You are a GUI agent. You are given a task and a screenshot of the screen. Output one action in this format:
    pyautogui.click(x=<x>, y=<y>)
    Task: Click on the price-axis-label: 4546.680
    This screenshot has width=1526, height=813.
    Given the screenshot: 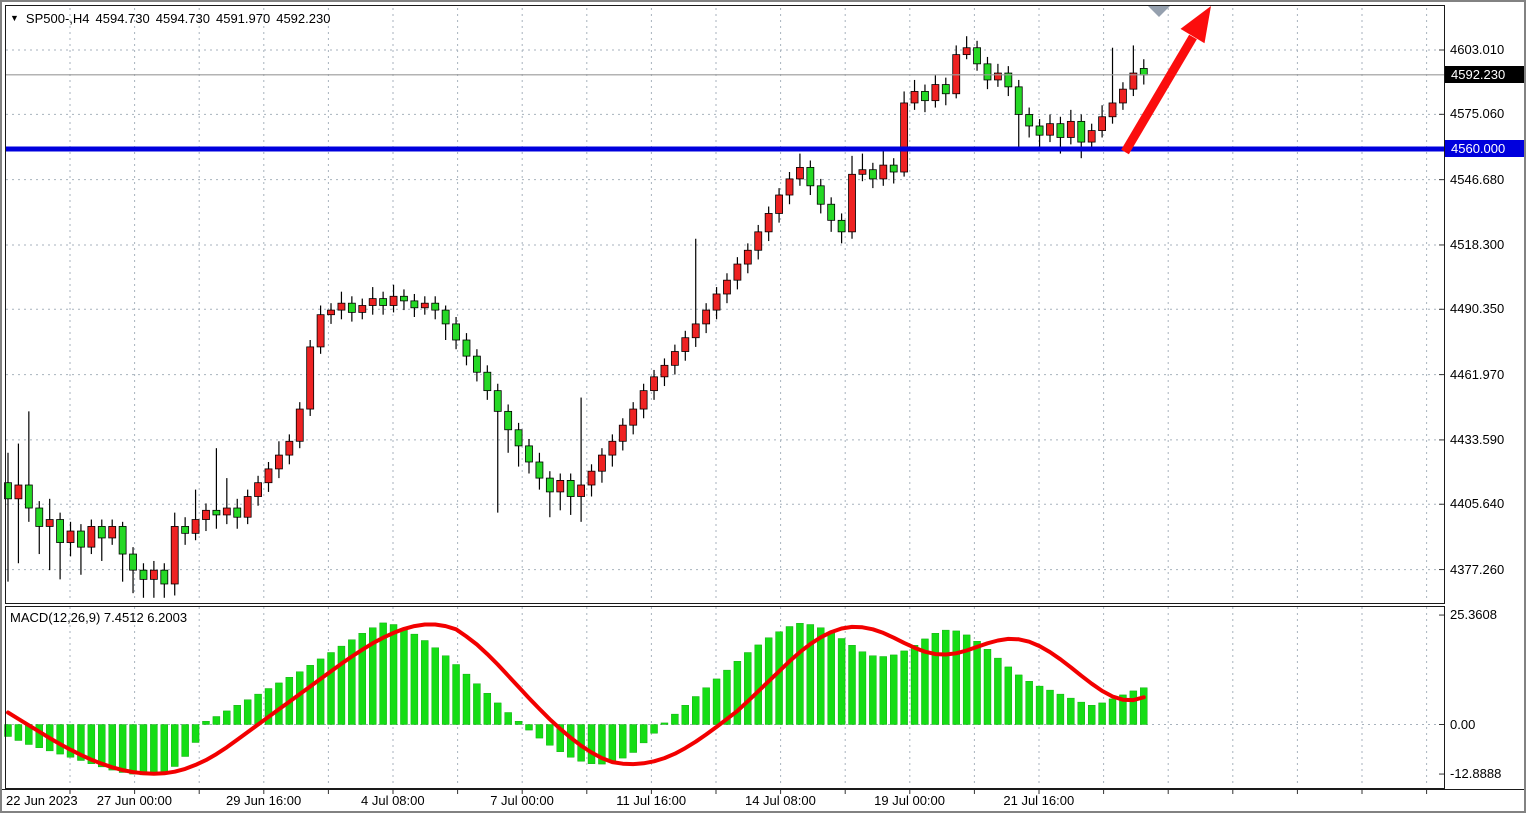 What is the action you would take?
    pyautogui.click(x=1477, y=179)
    